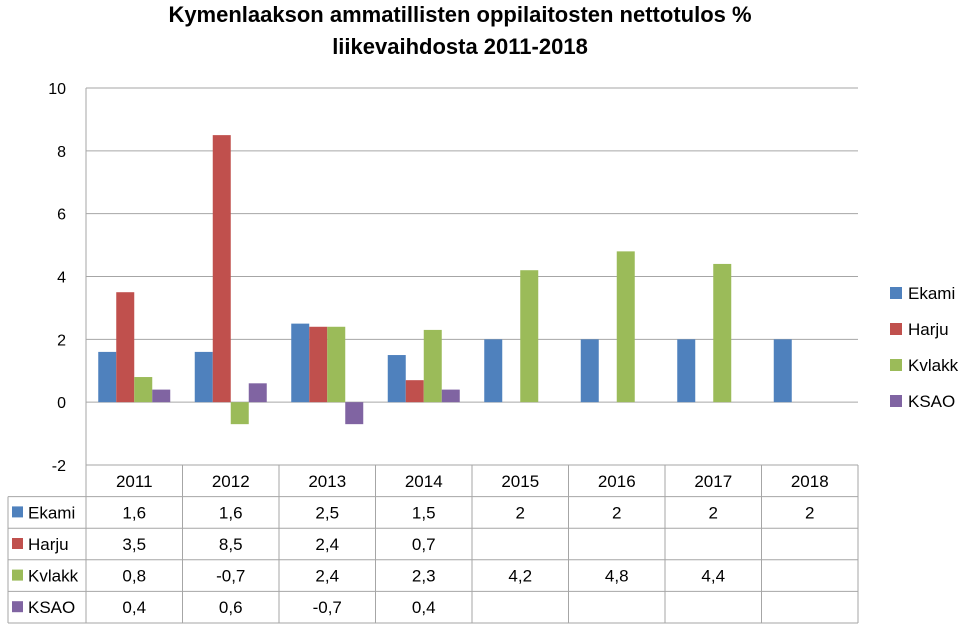 The height and width of the screenshot is (626, 960). What do you see at coordinates (327, 512) in the screenshot?
I see `data-label: 2,5` at bounding box center [327, 512].